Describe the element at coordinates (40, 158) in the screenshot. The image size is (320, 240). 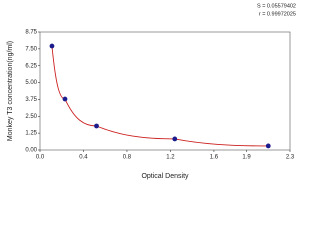
I see `x-tick-label: 0.0` at that location.